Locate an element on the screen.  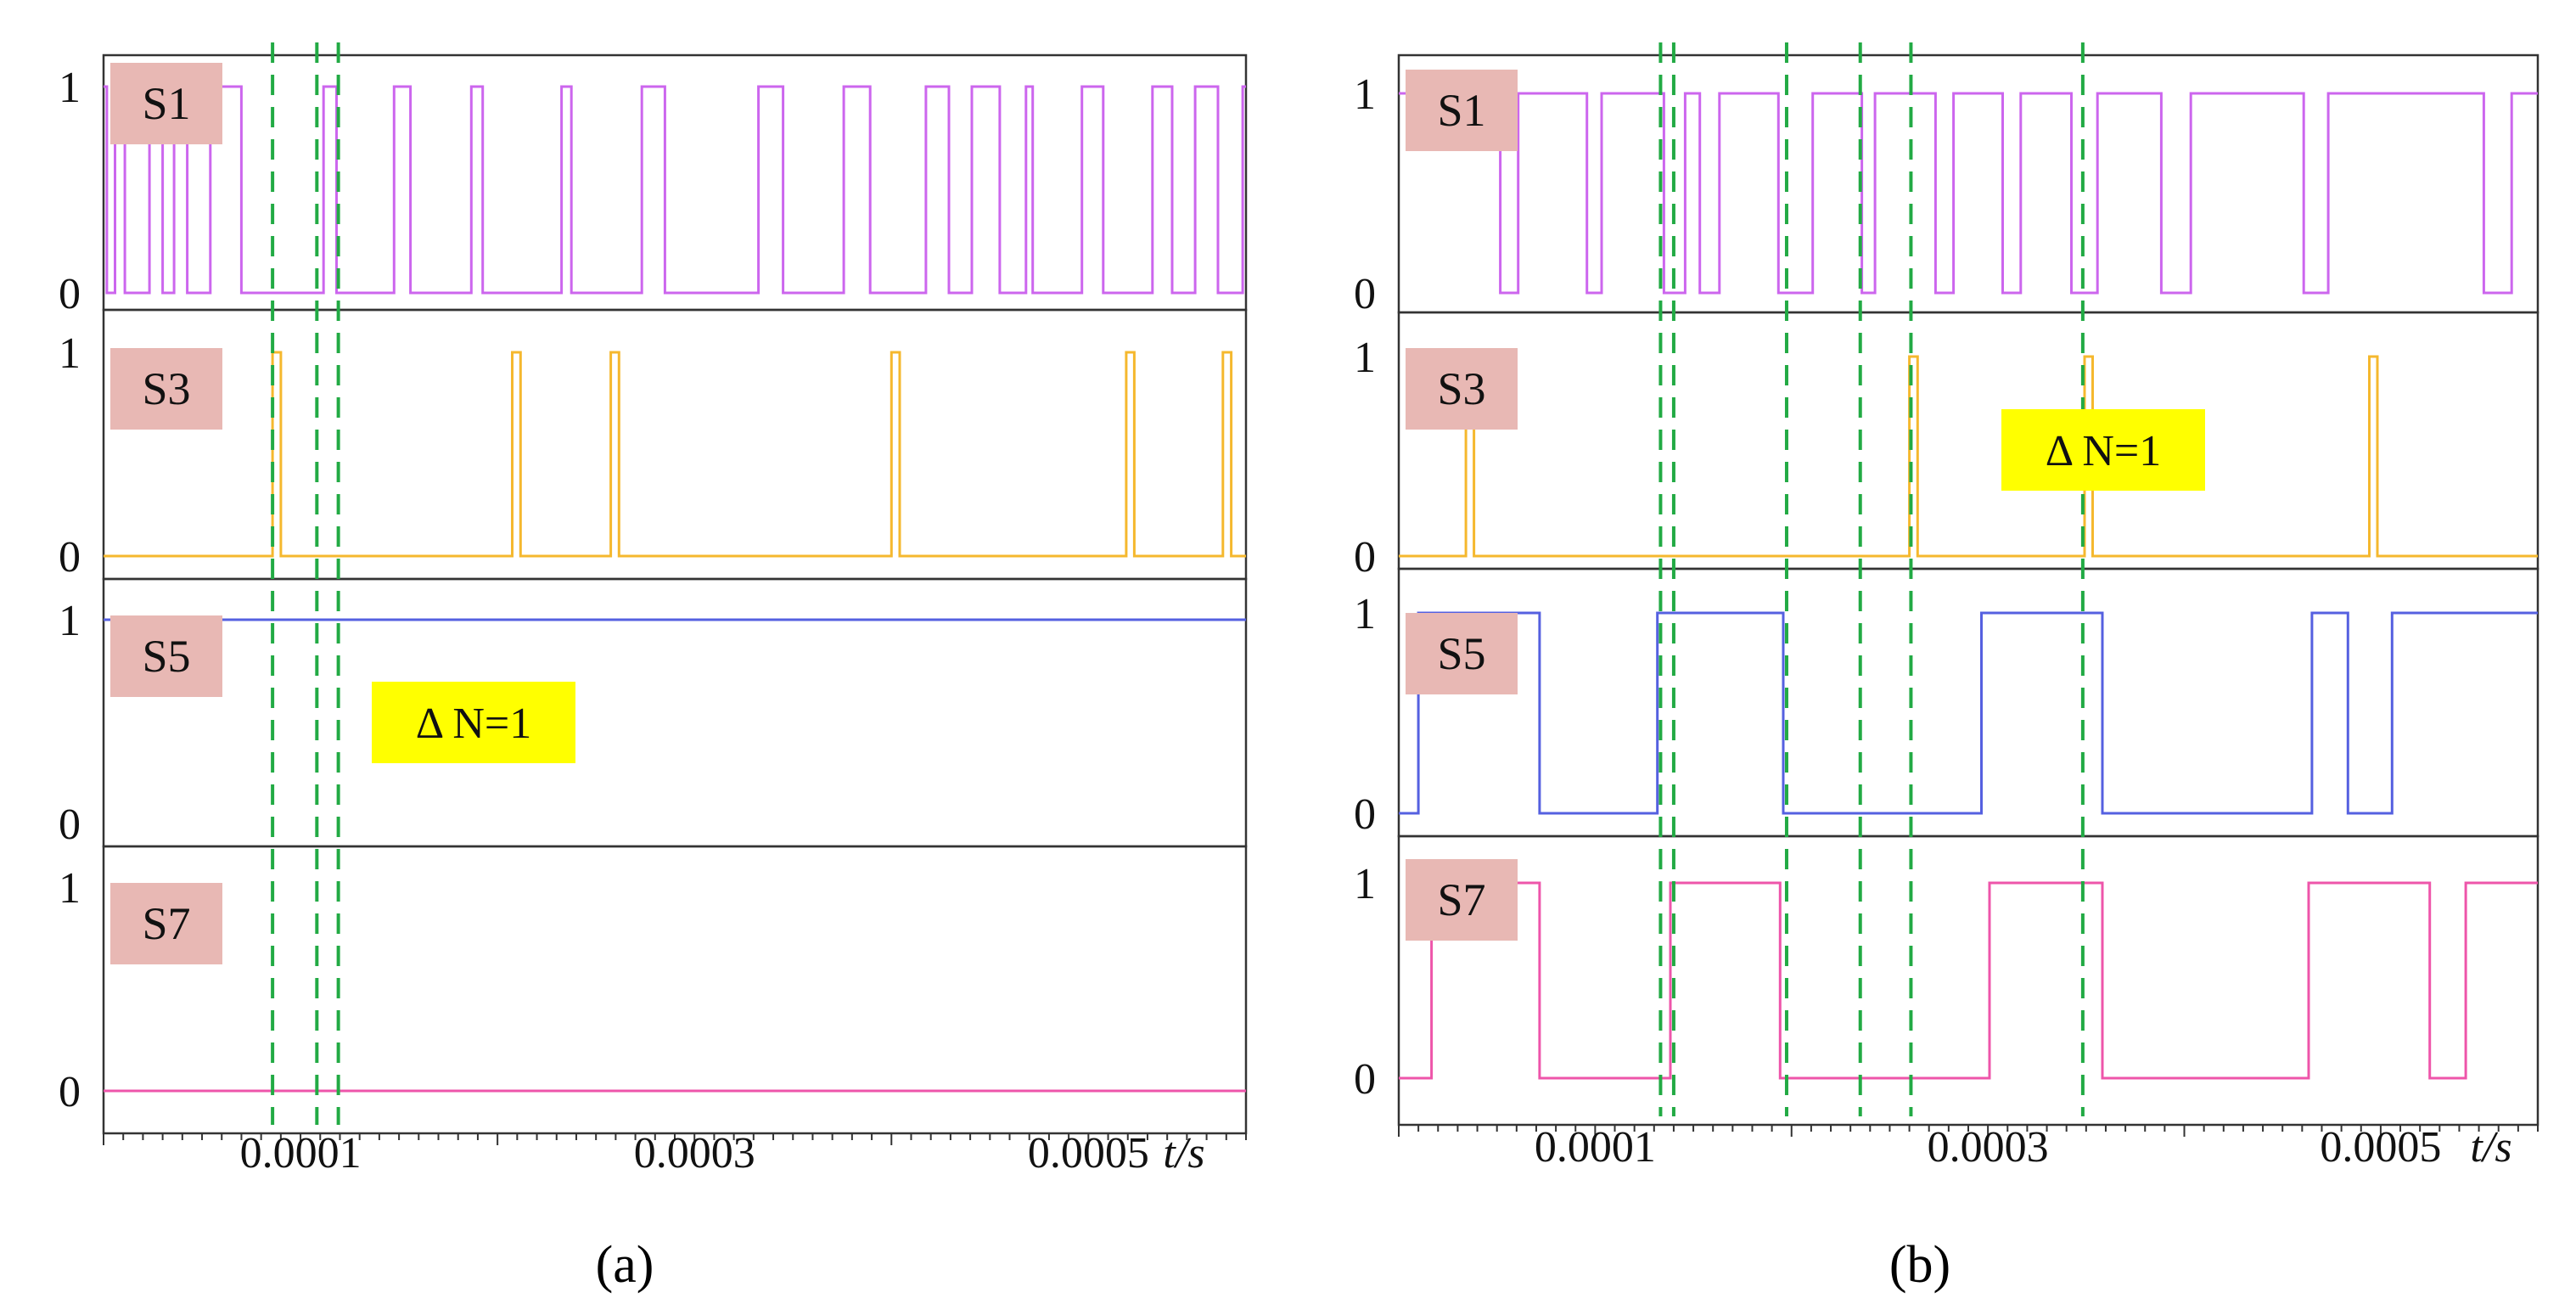
panel-label-a: (a) is located at coordinates (625, 1265).